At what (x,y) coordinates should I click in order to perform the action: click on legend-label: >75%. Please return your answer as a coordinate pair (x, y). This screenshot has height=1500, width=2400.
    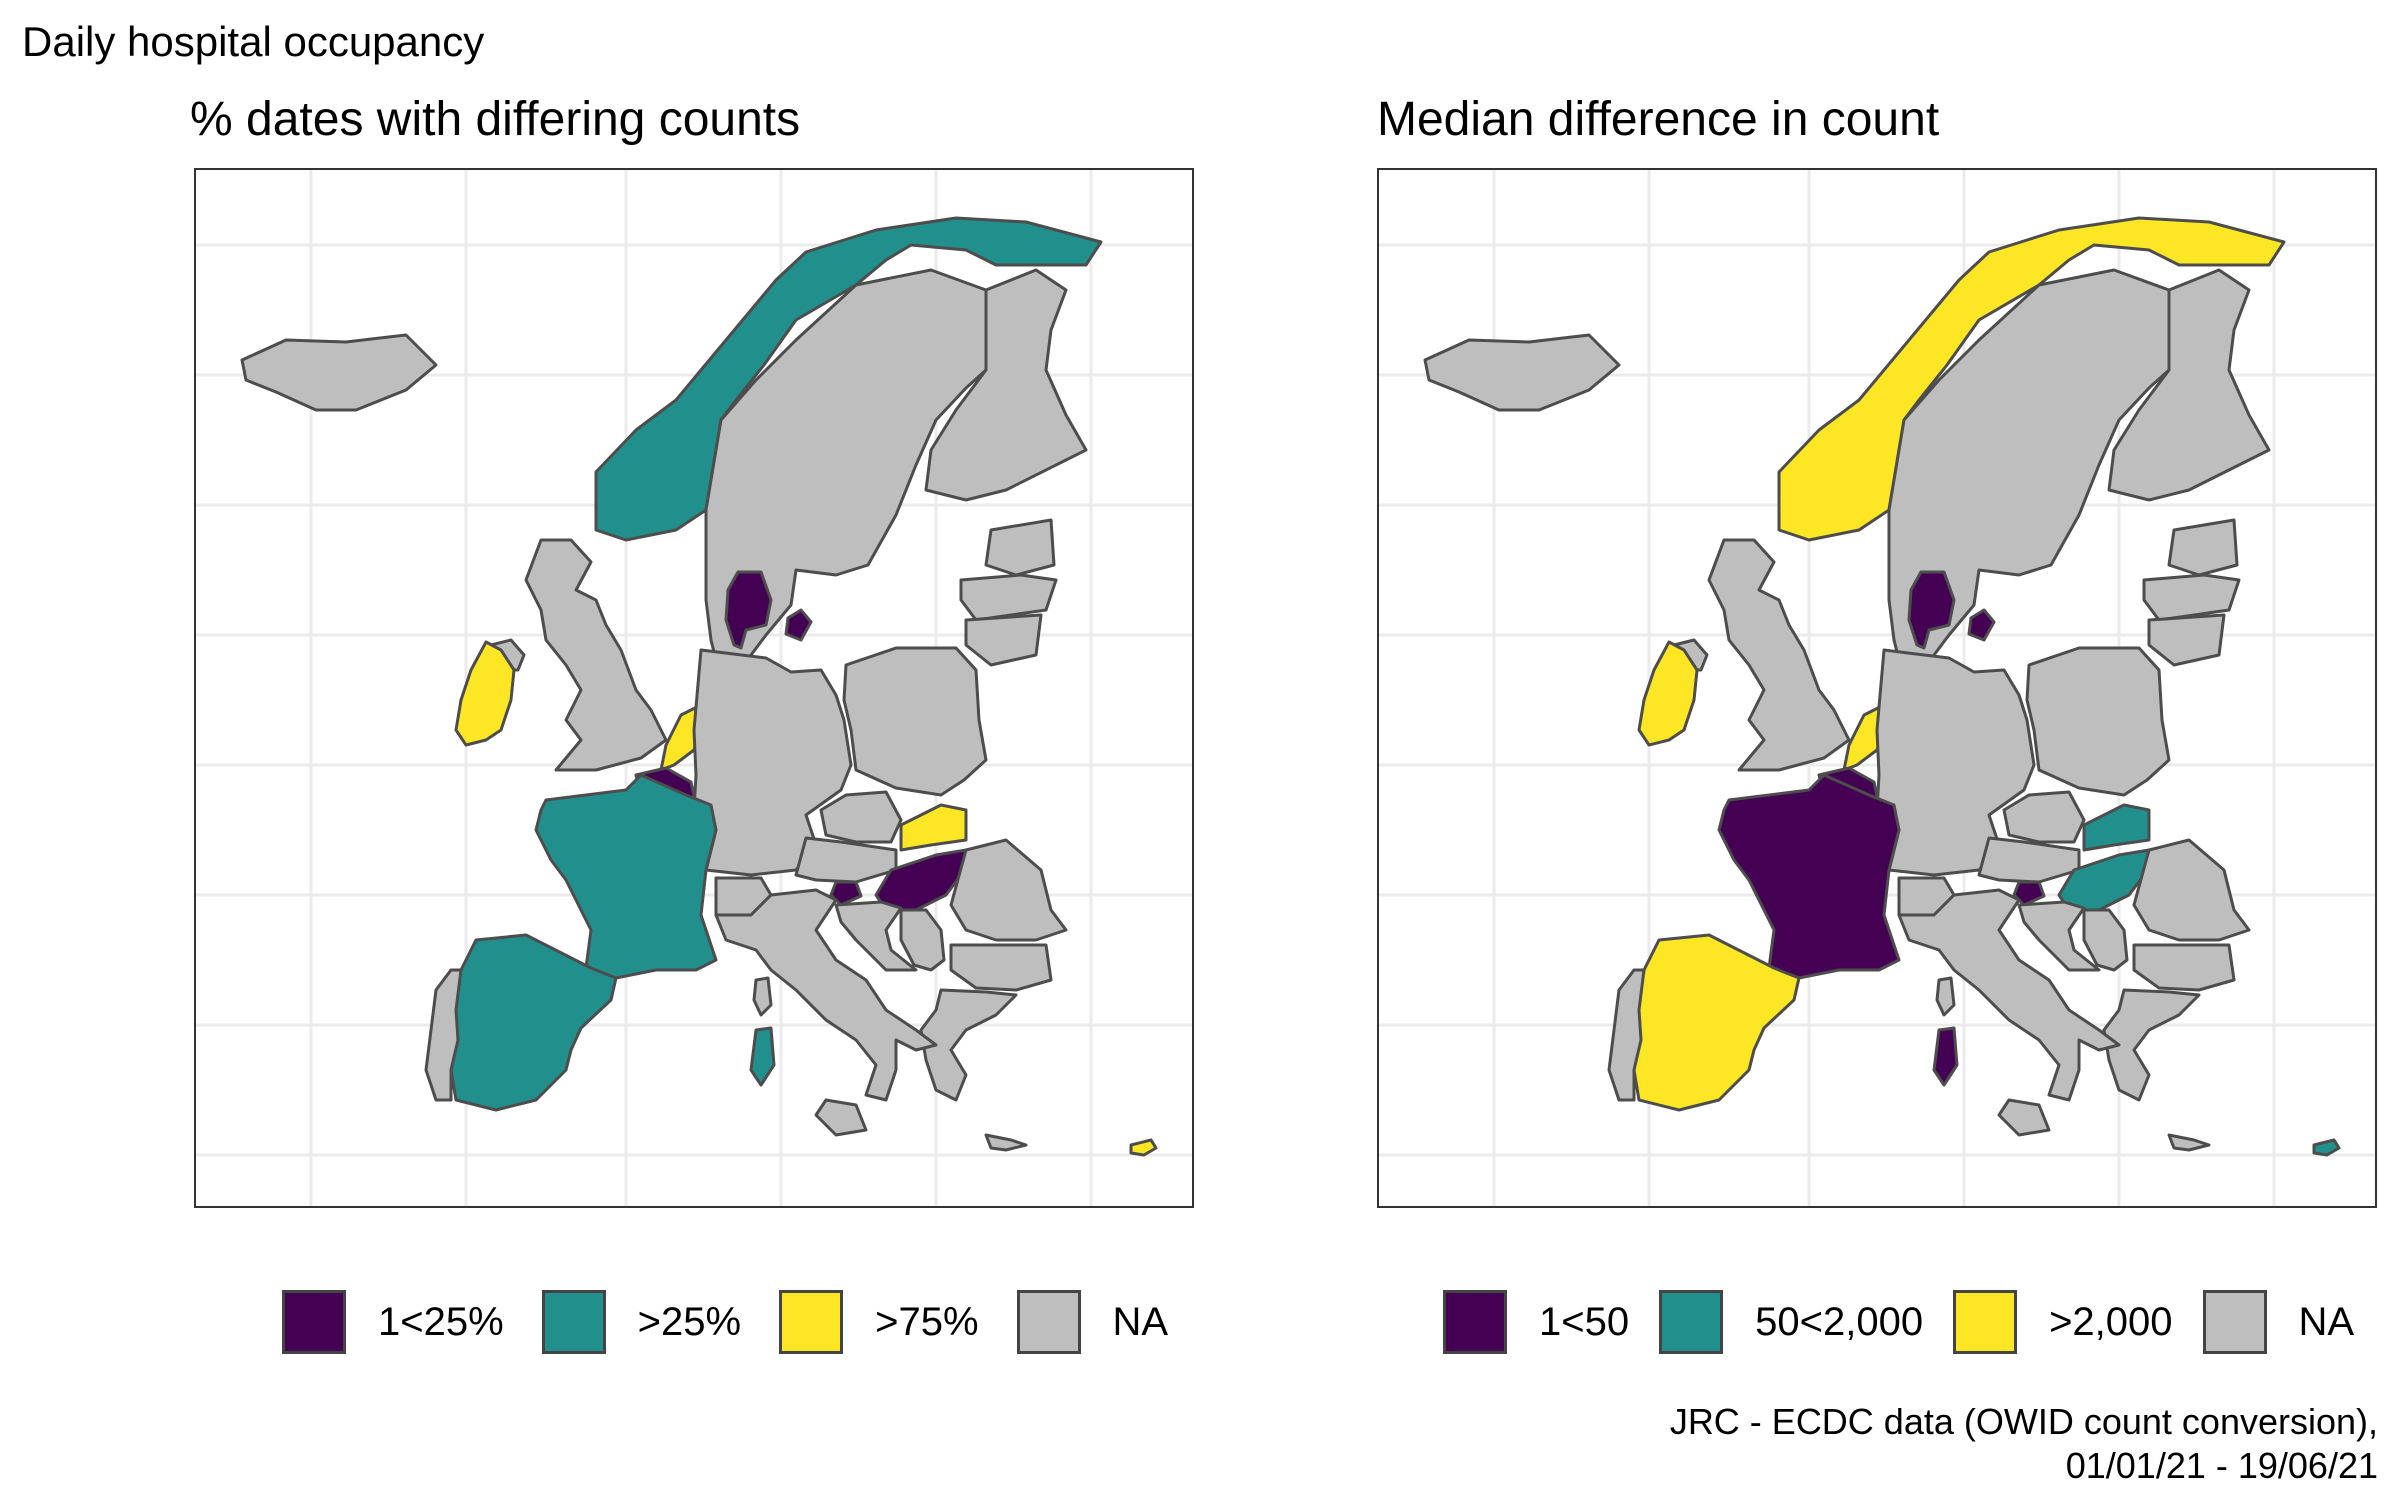
    Looking at the image, I should click on (927, 1321).